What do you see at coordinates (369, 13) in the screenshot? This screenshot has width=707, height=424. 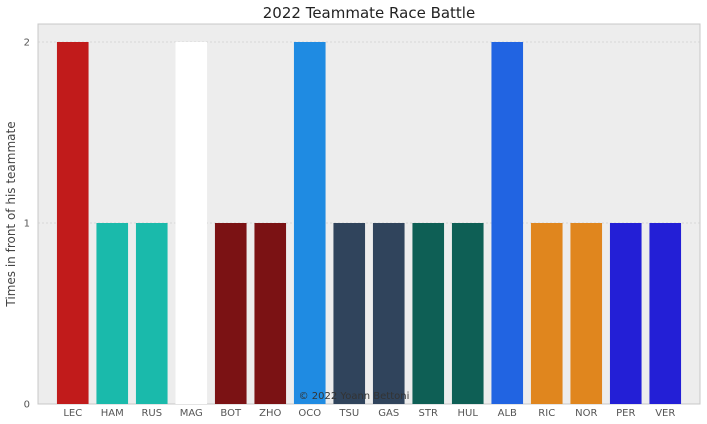 I see `chart-title: 2022 Teammate Race Battle` at bounding box center [369, 13].